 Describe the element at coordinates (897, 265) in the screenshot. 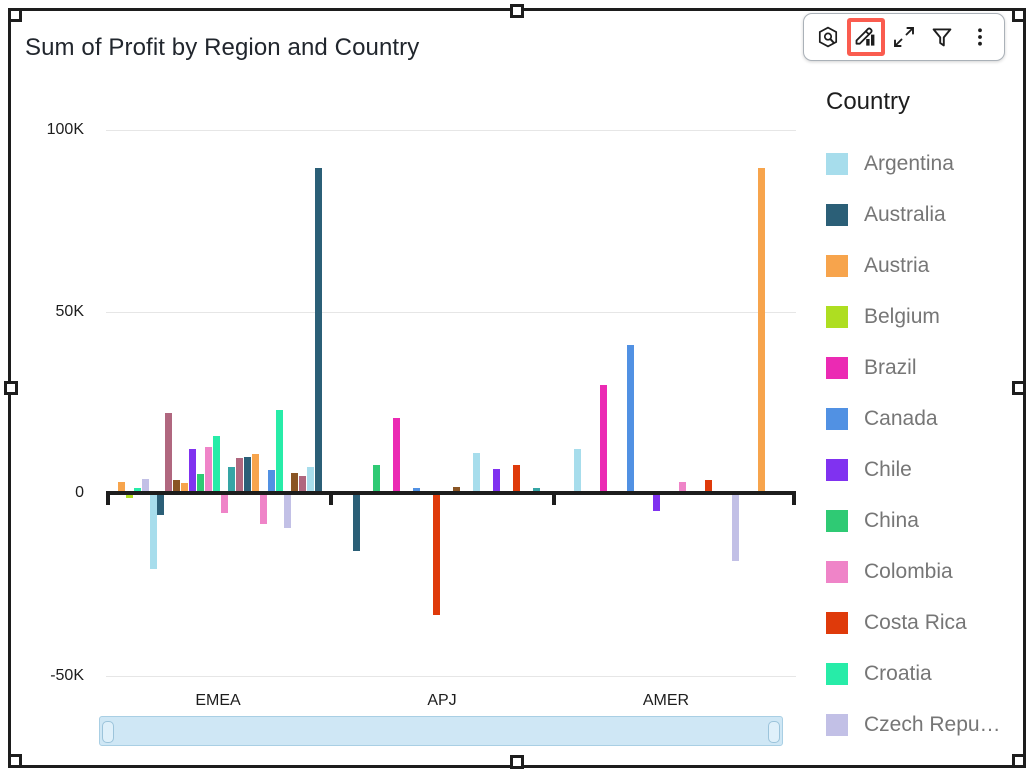

I see `legend-item-label: Austria` at that location.